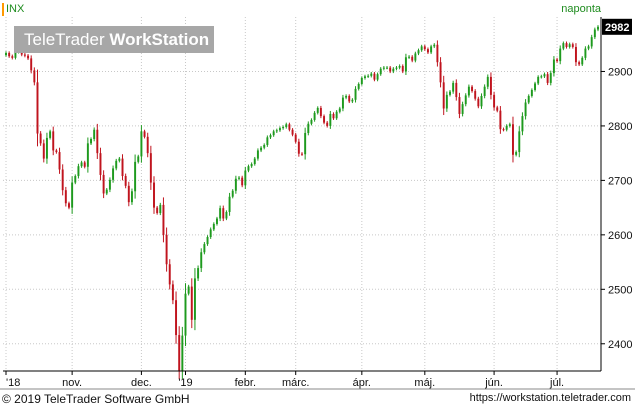  What do you see at coordinates (620, 127) in the screenshot?
I see `y-tick-label: 2800` at bounding box center [620, 127].